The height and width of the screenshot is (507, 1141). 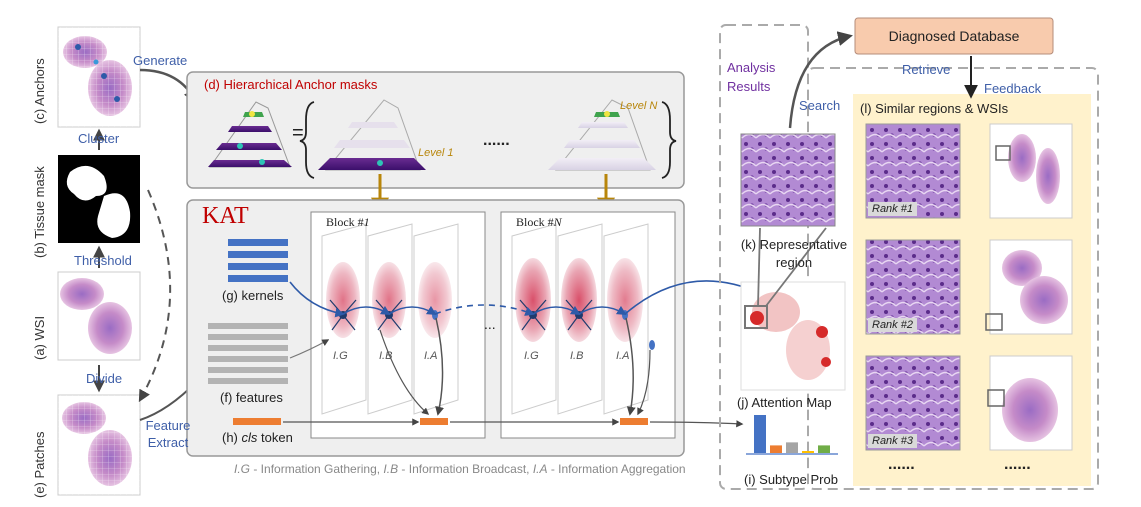 I want to click on feedback-label: Feedback, so click(x=1013, y=88).